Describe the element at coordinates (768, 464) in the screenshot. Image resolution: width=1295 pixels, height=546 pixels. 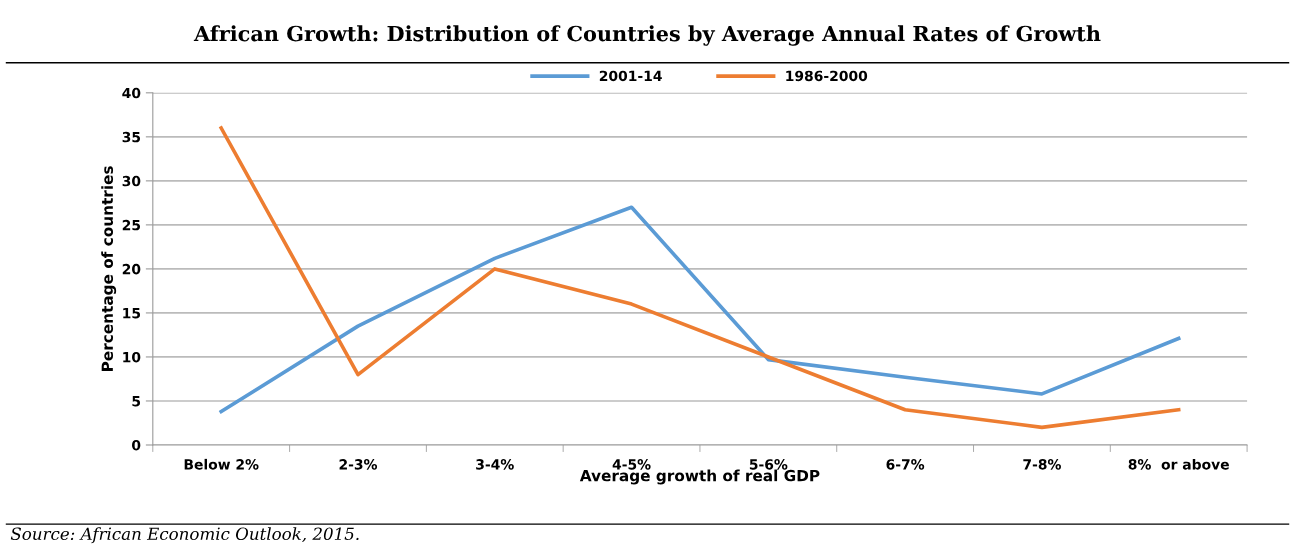
I see `x-tick-label: 5-6%` at that location.